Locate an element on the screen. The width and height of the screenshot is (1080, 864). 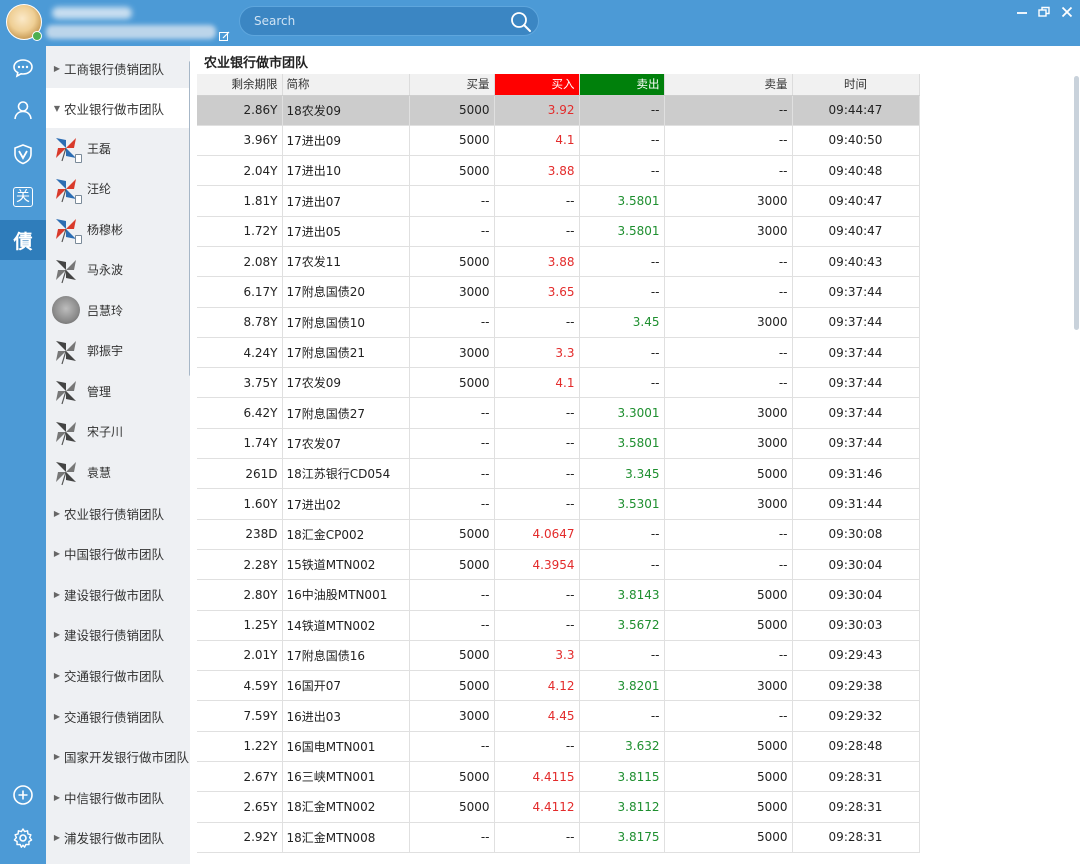
close-icon is located at coordinates (1067, 12).